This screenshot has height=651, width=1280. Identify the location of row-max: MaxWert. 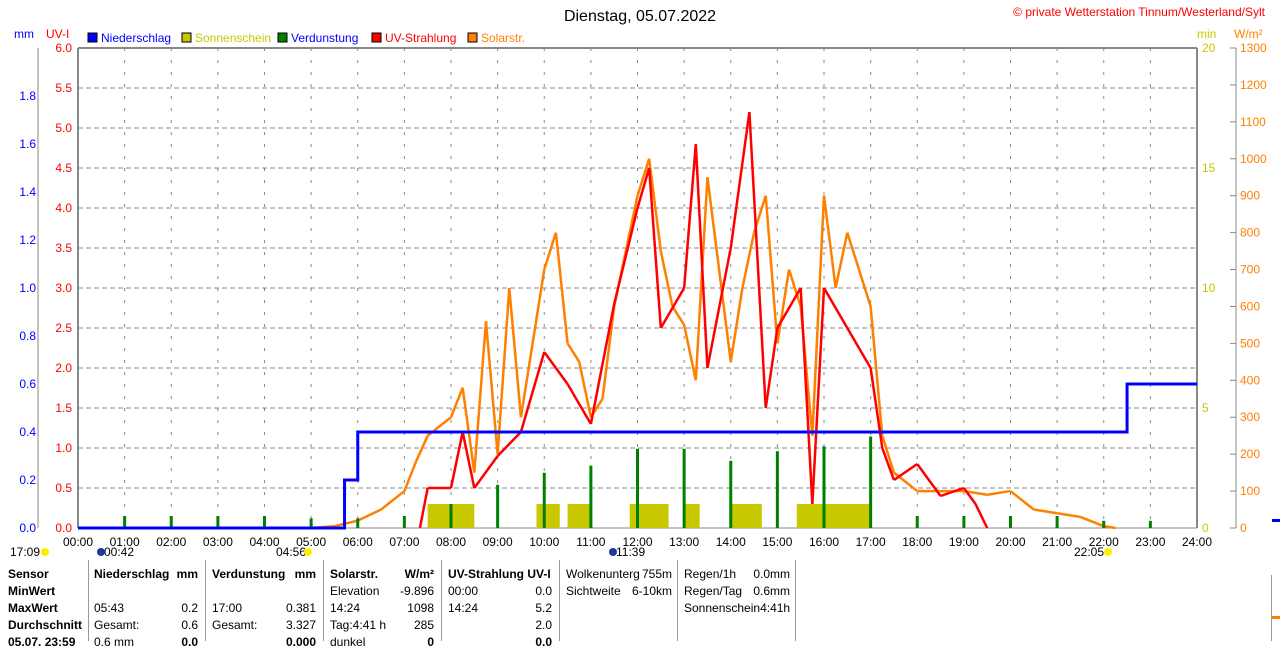
(33, 608).